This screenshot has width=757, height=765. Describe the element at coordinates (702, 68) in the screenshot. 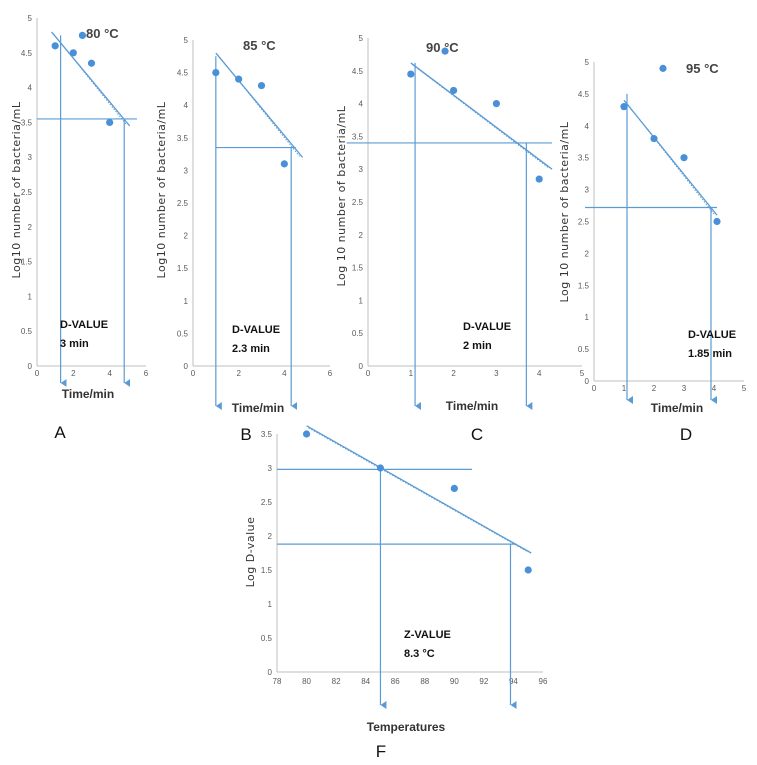

I see `chart-title: 95 °C` at that location.